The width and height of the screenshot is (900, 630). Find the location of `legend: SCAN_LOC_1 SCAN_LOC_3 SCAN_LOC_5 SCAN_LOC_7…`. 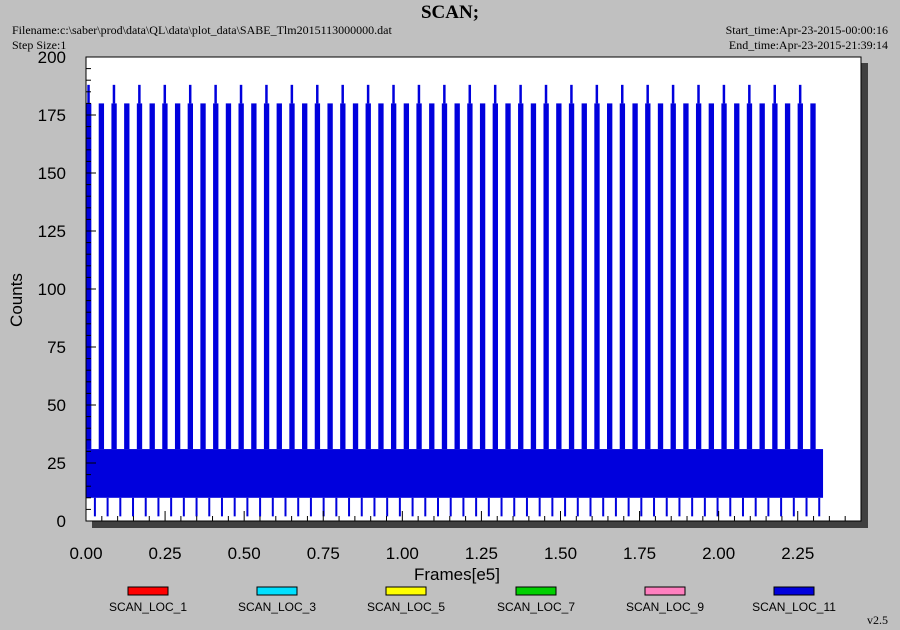

legend: SCAN_LOC_1 SCAN_LOC_3 SCAN_LOC_5 SCAN_LOC_7… is located at coordinates (472, 600).